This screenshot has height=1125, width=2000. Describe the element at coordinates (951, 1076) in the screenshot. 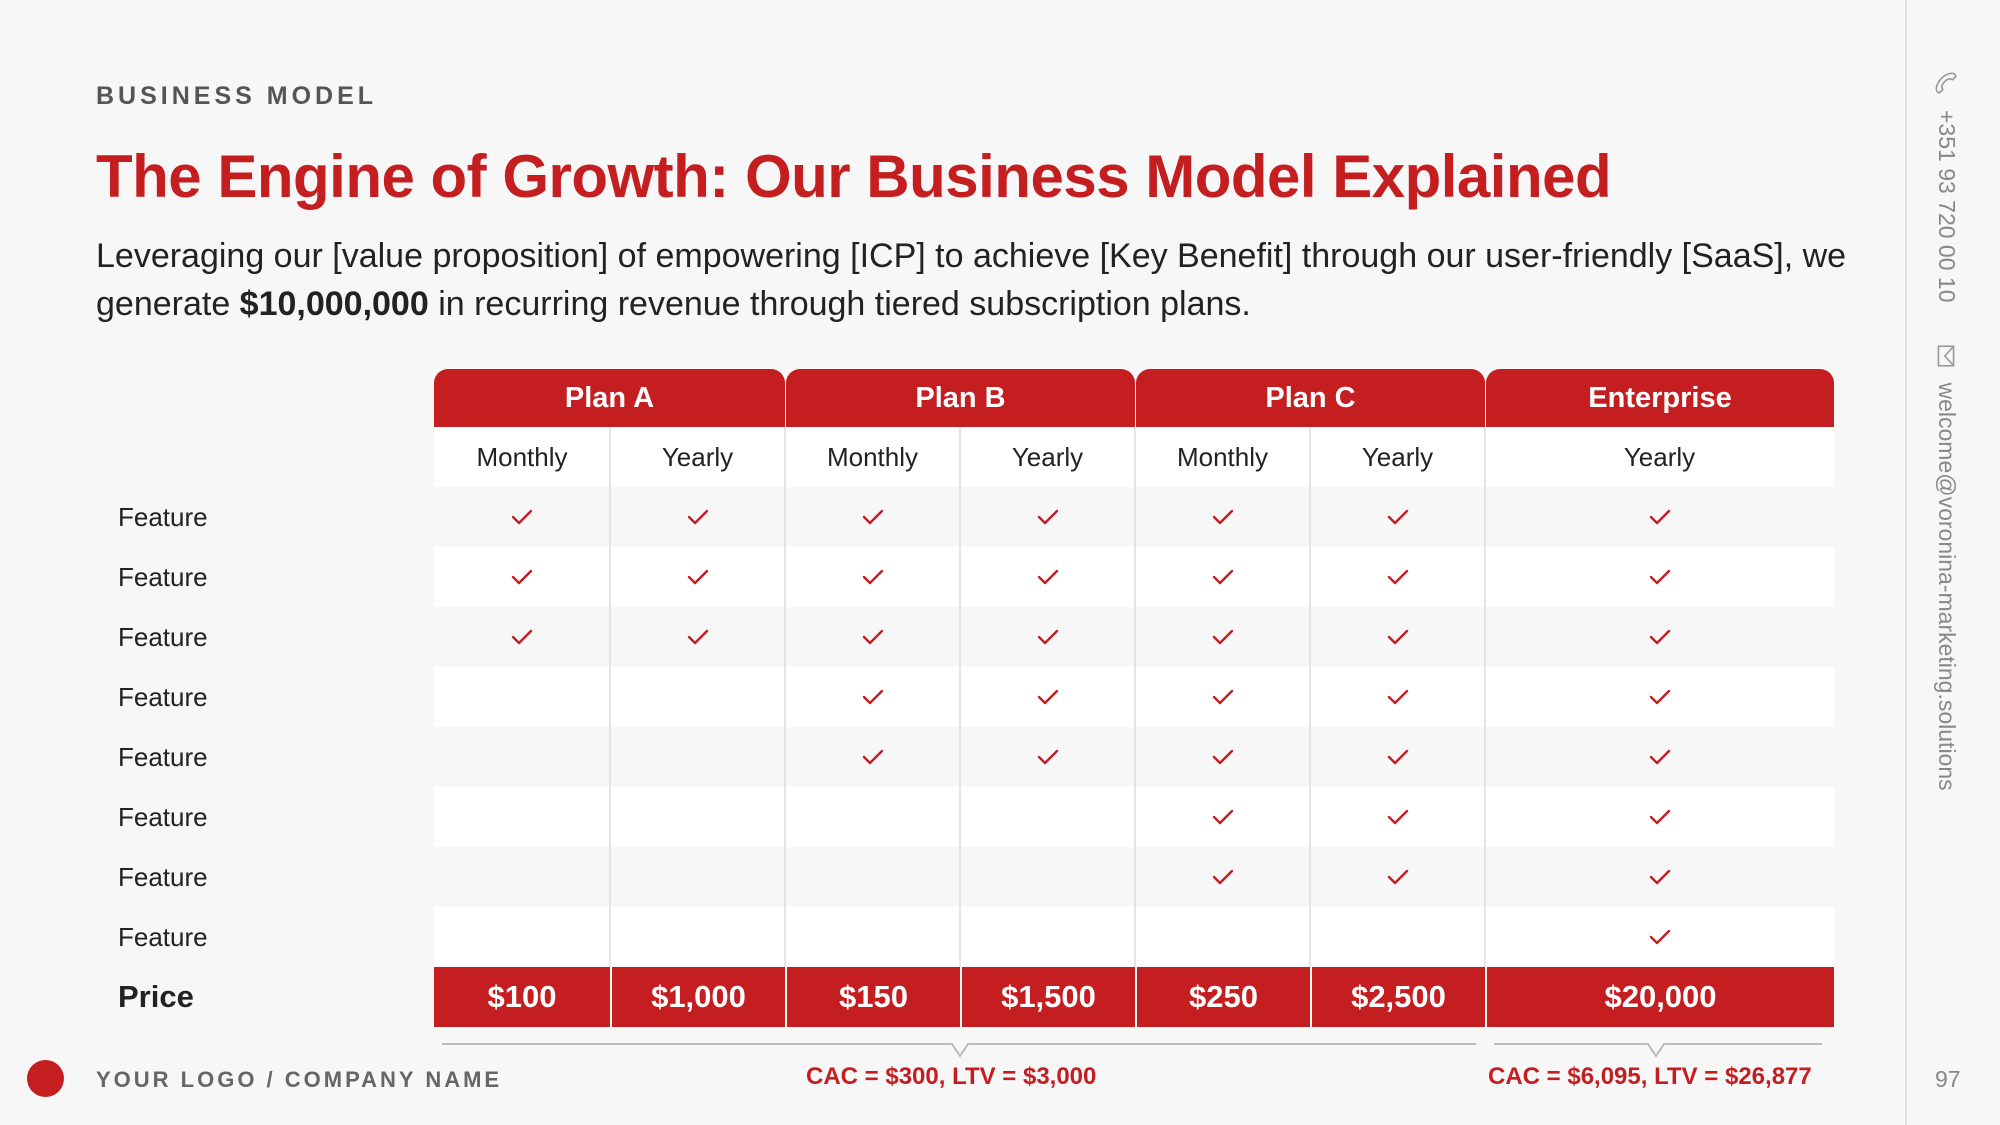

I see `cac-ltv-plans: CAC = $300, LTV = $3,000` at that location.